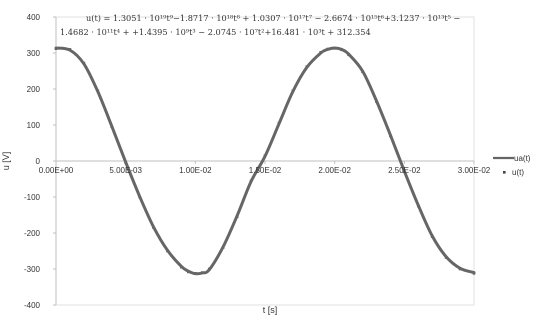  Describe the element at coordinates (334, 170) in the screenshot. I see `x-tick-label: 2.00E-02` at that location.